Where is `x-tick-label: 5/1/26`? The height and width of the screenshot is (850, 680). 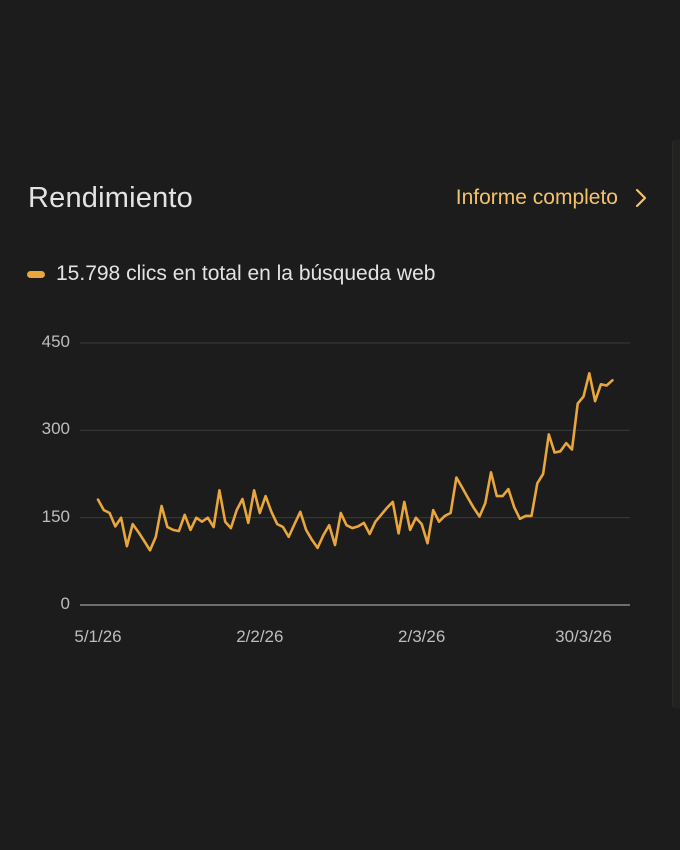 x-tick-label: 5/1/26 is located at coordinates (98, 636).